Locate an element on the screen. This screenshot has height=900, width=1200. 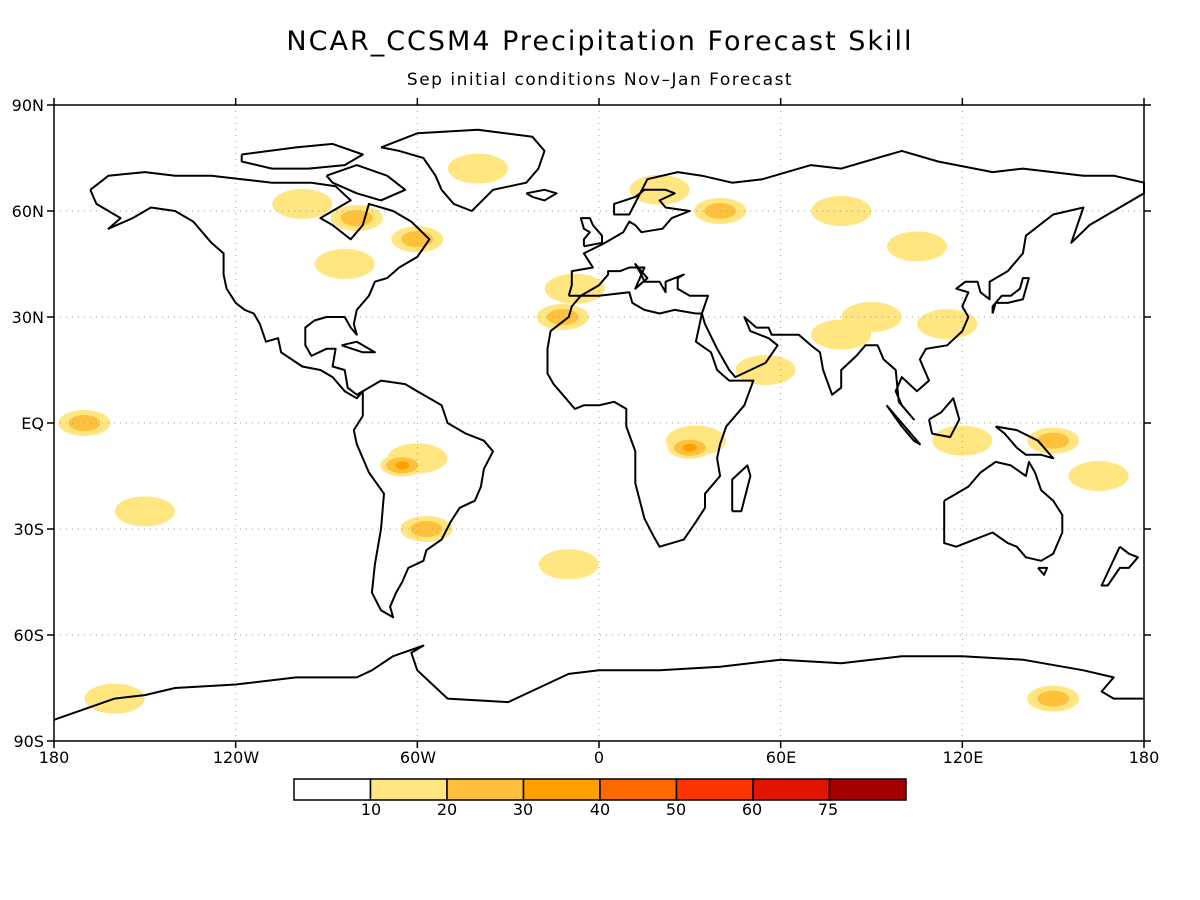
lat-label-30n: 30N is located at coordinates (27, 317).